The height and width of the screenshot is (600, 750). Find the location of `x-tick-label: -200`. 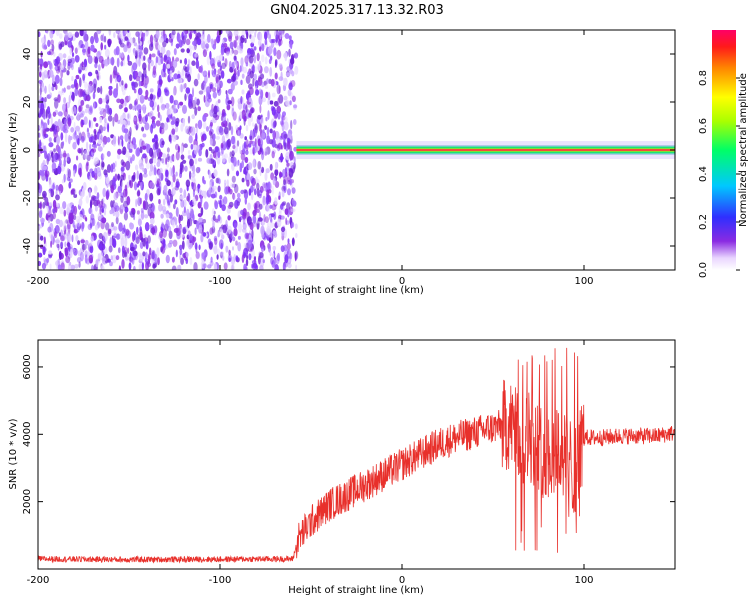

x-tick-label: -200 is located at coordinates (38, 281).